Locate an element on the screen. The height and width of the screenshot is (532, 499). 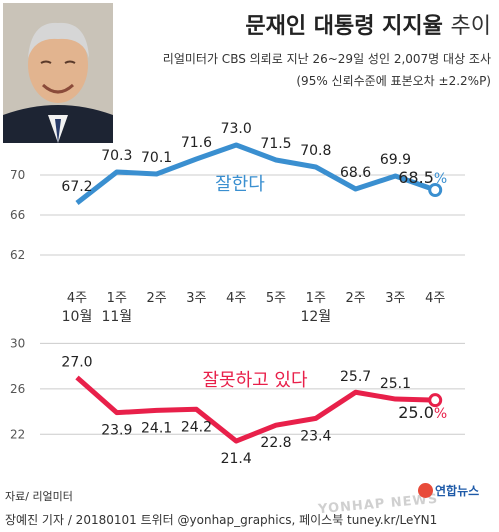
disapprove-value-label: 21.4 is located at coordinates (236, 459).